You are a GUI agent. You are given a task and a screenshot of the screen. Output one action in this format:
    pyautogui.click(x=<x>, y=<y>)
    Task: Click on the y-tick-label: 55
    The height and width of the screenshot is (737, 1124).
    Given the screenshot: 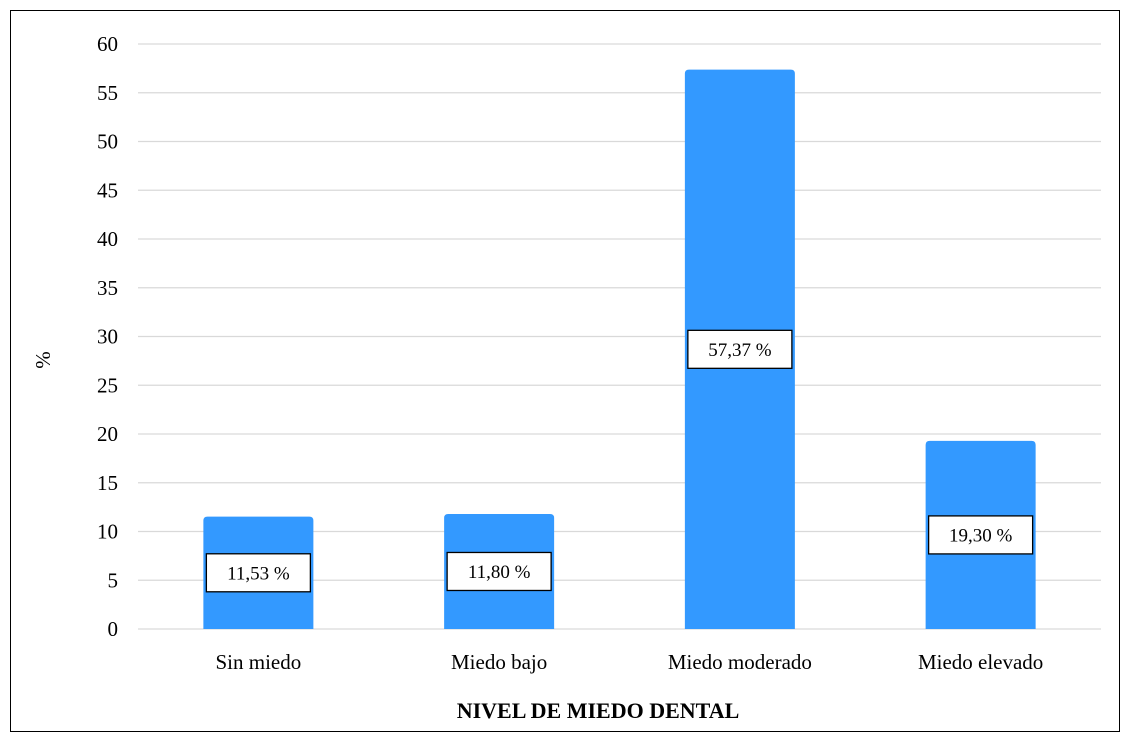 What is the action you would take?
    pyautogui.click(x=107, y=93)
    